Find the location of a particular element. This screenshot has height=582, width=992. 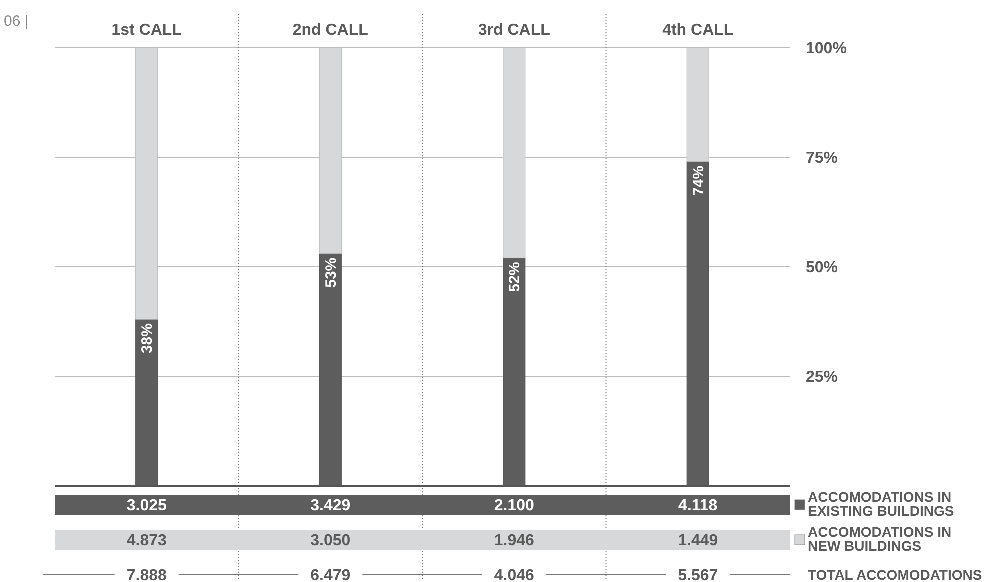

text: 6.479 is located at coordinates (330, 575).